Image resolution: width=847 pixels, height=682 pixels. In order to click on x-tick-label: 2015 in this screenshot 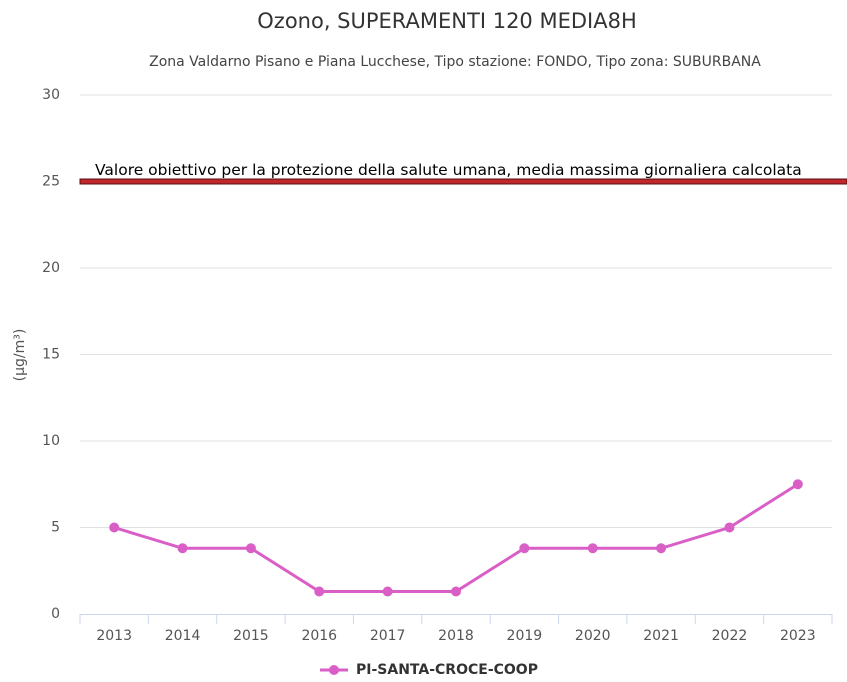, I will do `click(251, 636)`.